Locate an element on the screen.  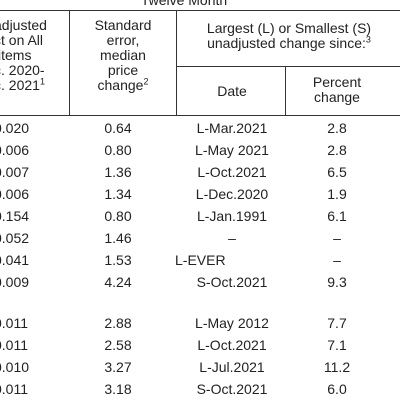
header-percent-change: Percent change is located at coordinates (337, 89).